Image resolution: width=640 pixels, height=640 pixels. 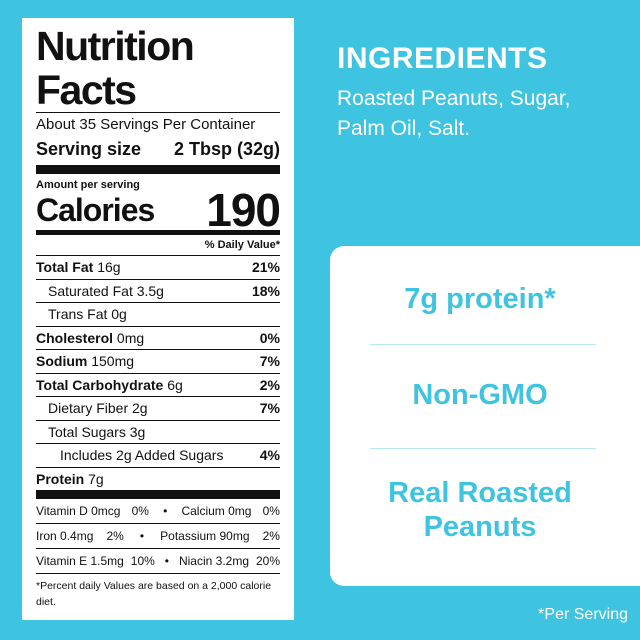 I want to click on ingredients-line: Palm Oil, Salt., so click(x=404, y=128).